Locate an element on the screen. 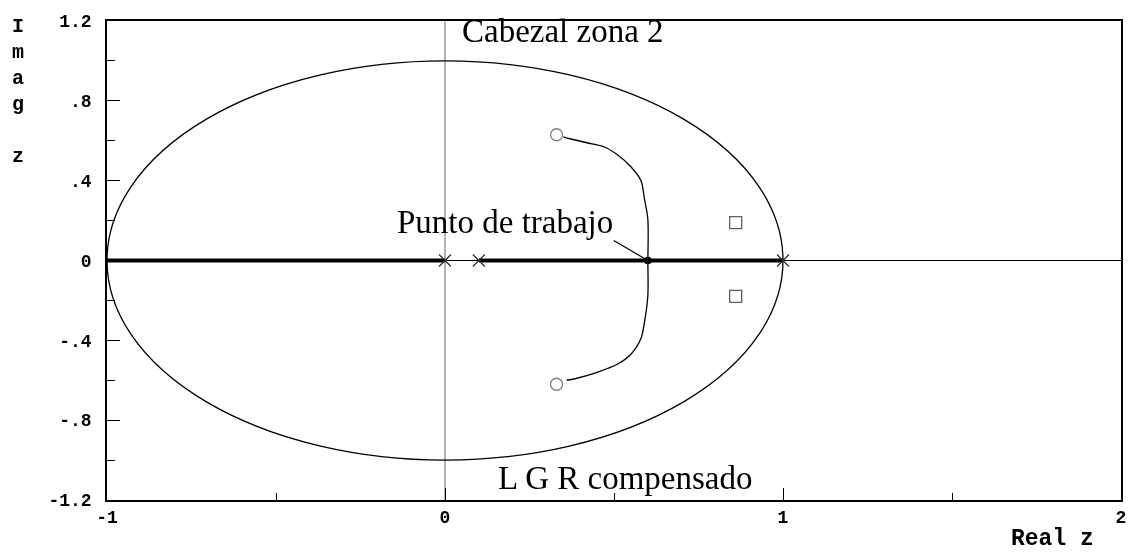 The width and height of the screenshot is (1138, 558). x-axis-title: Real z is located at coordinates (1052, 539).